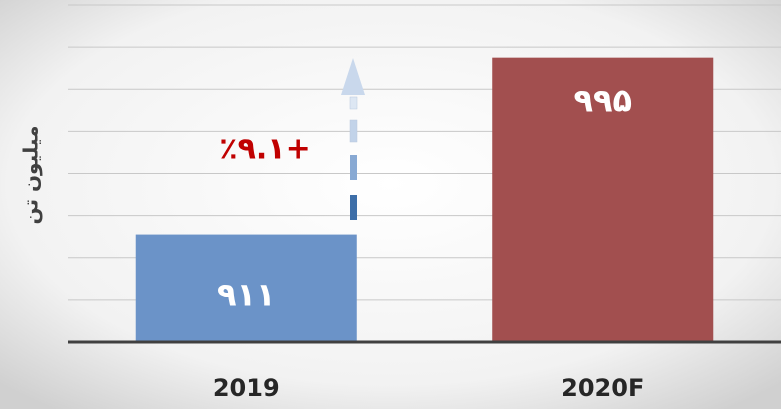 The width and height of the screenshot is (781, 409). Describe the element at coordinates (602, 101) in the screenshot. I see `data-label: ۹۹۵` at that location.